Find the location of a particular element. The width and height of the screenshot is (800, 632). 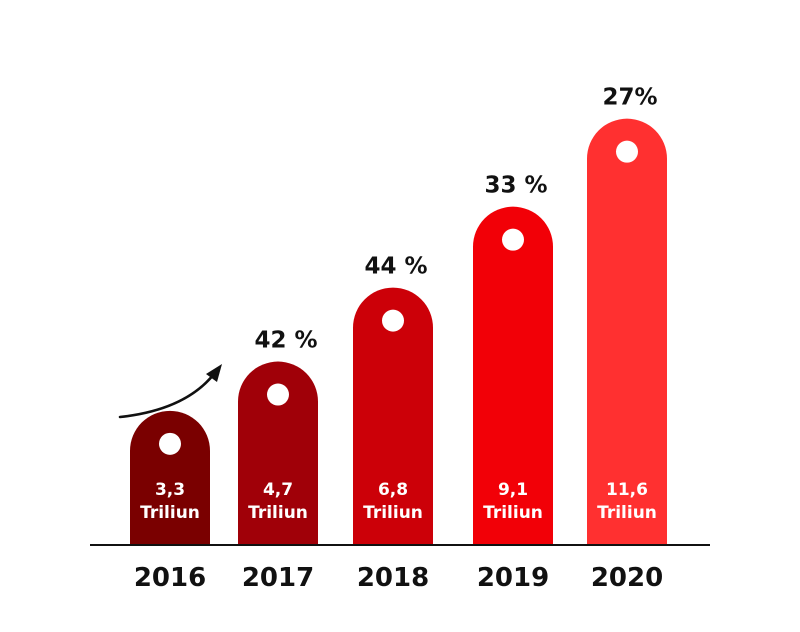

growth-percent-label: 33 % is located at coordinates (515, 186).